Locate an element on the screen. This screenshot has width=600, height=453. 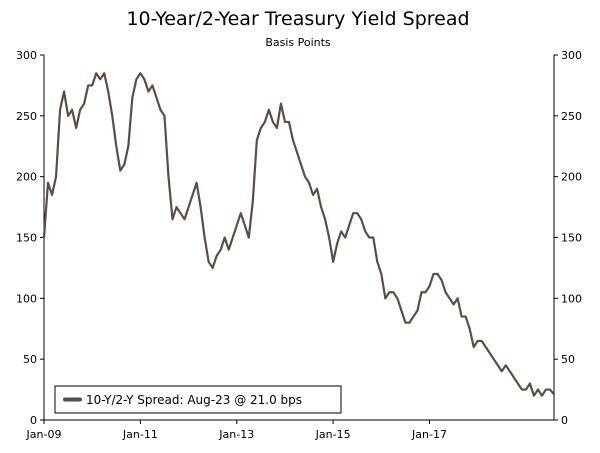
x-tick-label: Jan-13 is located at coordinates (236, 434).